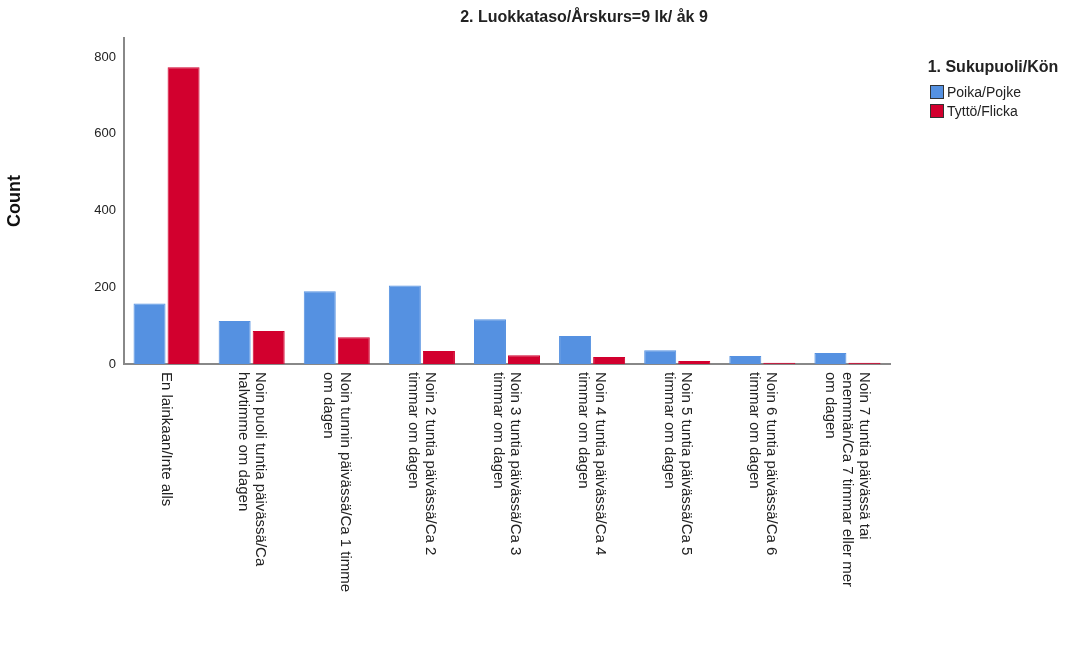 The height and width of the screenshot is (658, 1068). What do you see at coordinates (253, 469) in the screenshot?
I see `x-tick-label: Noin puoli tuntia päivässä/Ca halvtimme om dagen` at bounding box center [253, 469].